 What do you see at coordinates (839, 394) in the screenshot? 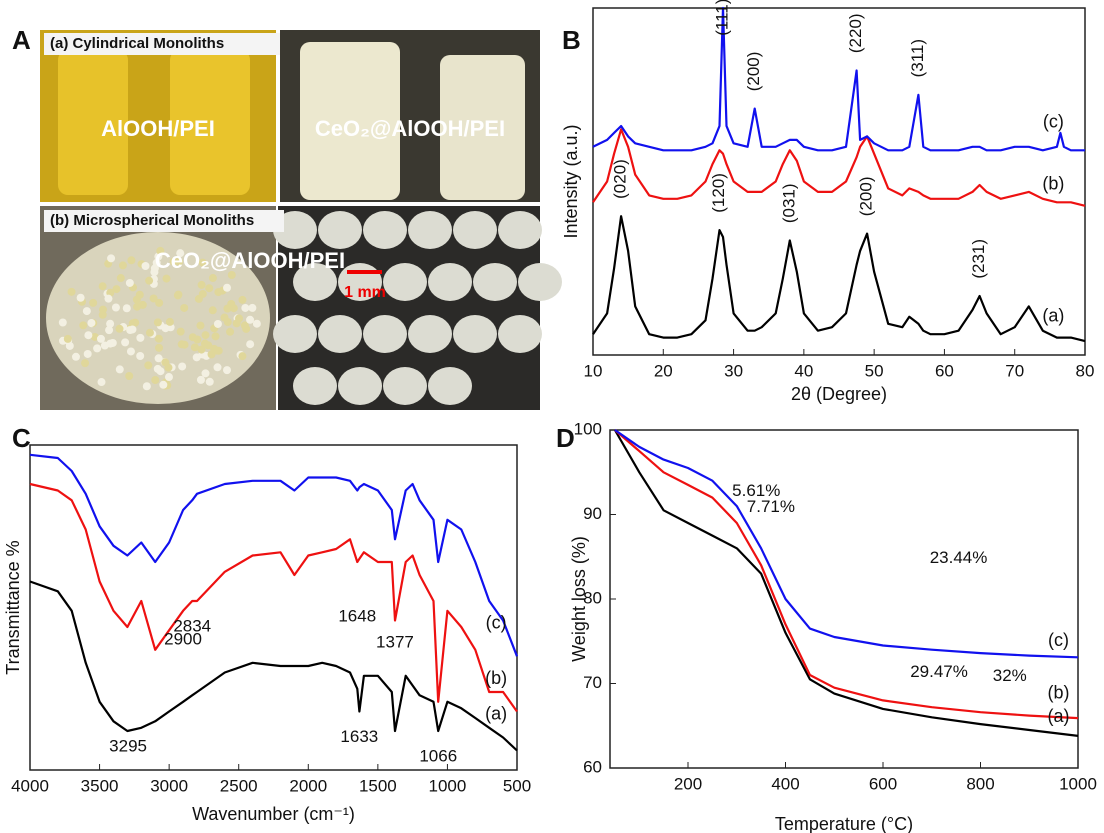
I see `x-axis-title: 2θ (Degree)` at bounding box center [839, 394].